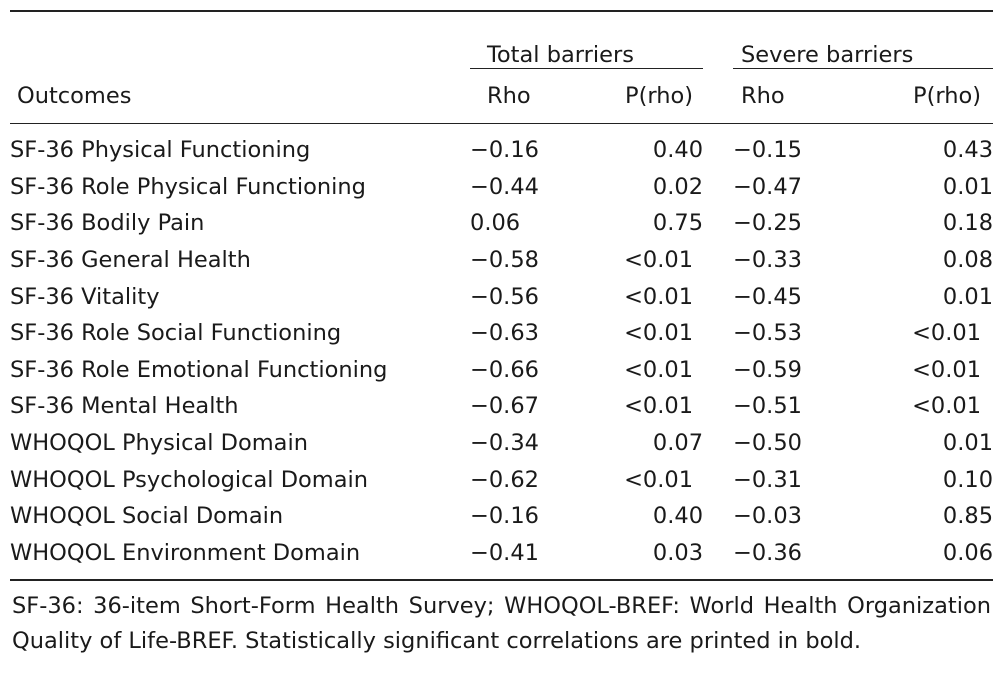 The width and height of the screenshot is (1000, 693). I want to click on outcome-cell: WHOQOL Psychological Domain, so click(189, 479).